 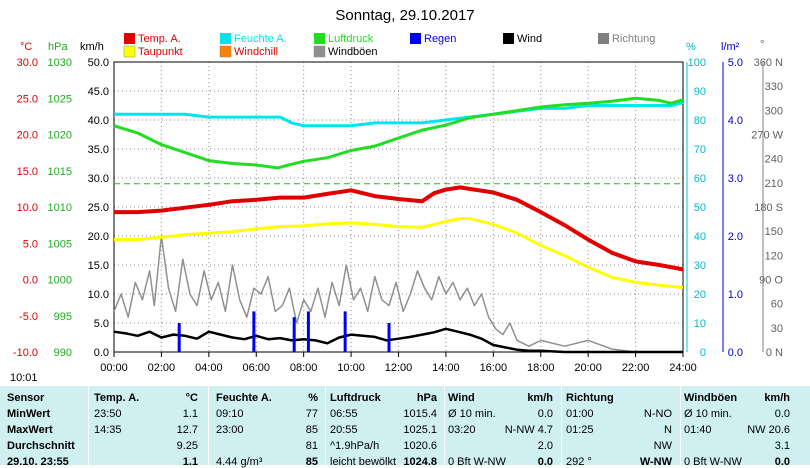 What do you see at coordinates (528, 430) in the screenshot?
I see `table-cell: N-NW 4.7` at bounding box center [528, 430].